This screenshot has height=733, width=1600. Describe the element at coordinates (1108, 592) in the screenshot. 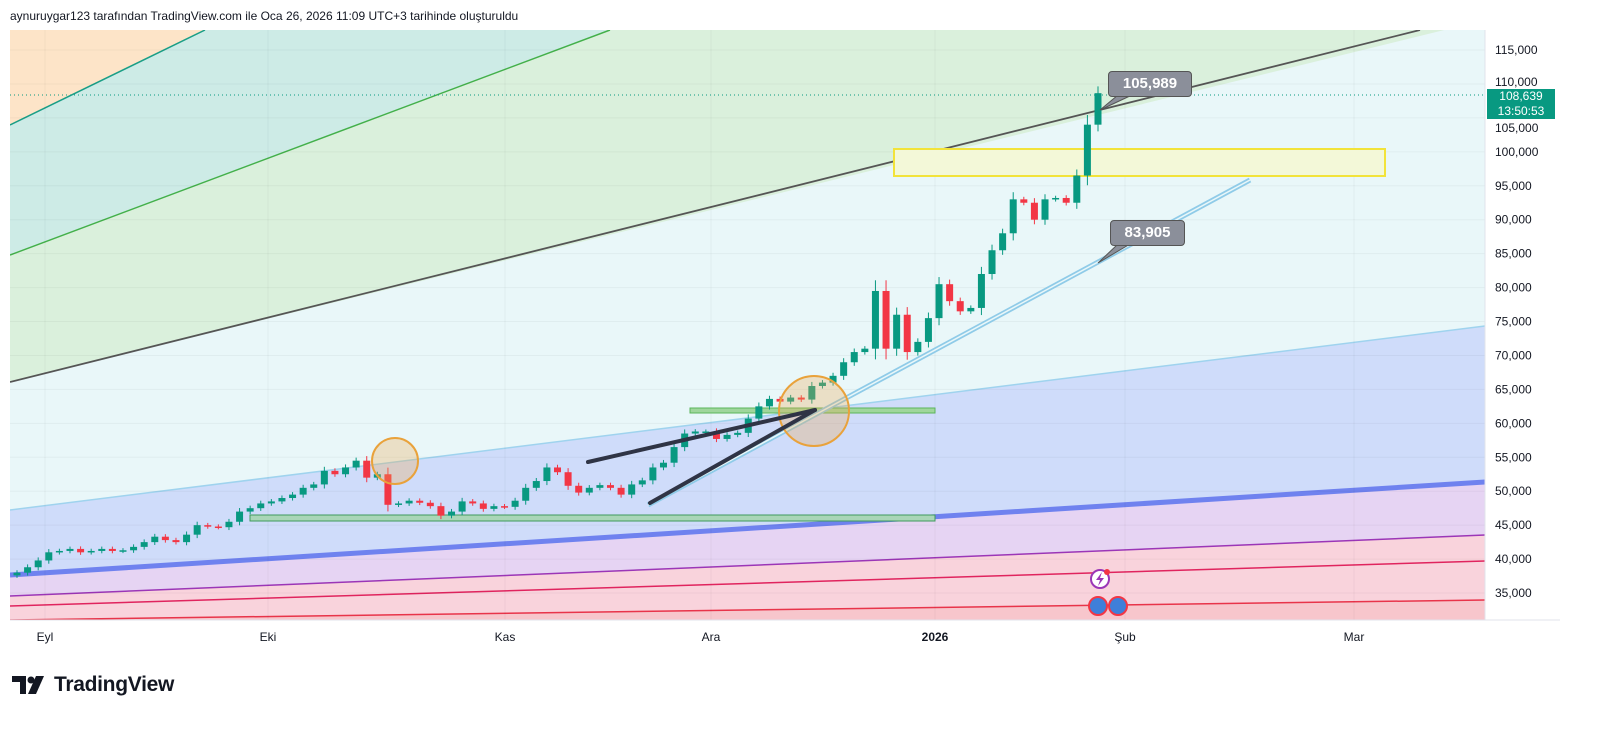

I see `event-icons` at that location.